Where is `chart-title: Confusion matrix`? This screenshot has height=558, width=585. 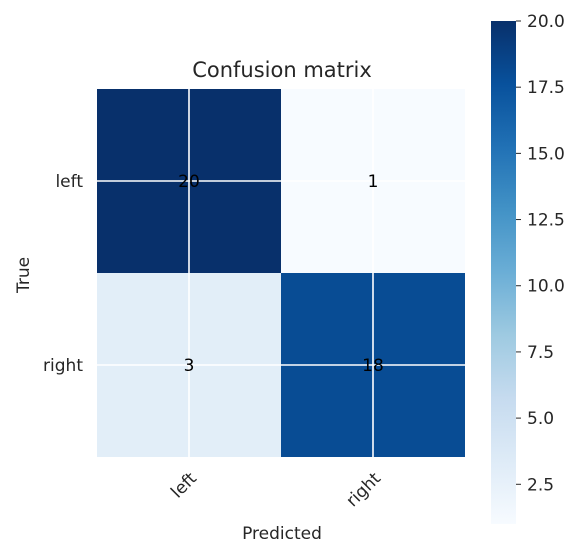 chart-title: Confusion matrix is located at coordinates (282, 70).